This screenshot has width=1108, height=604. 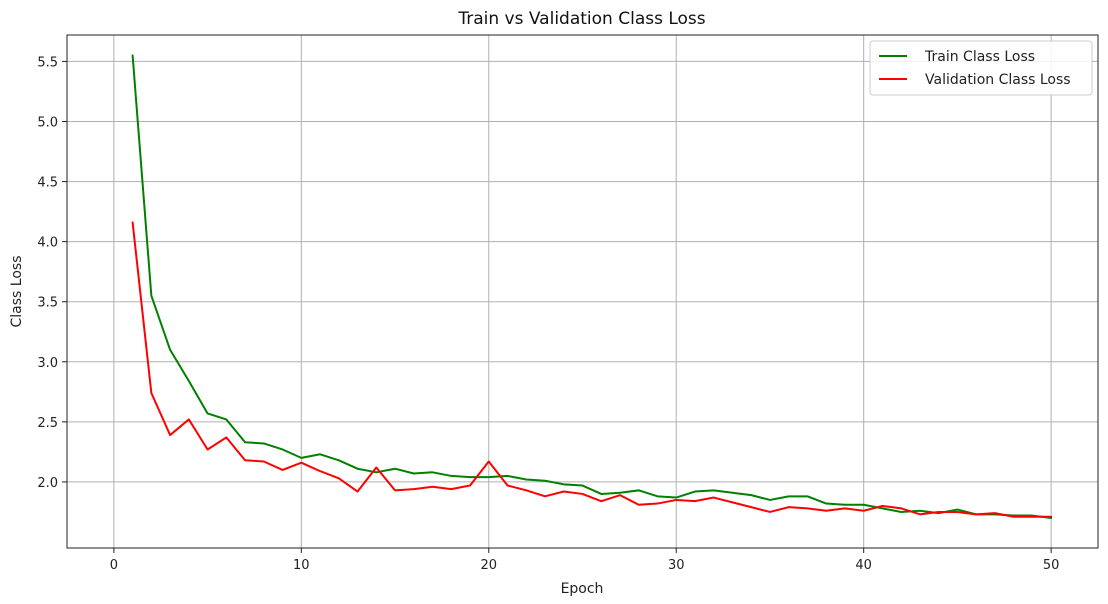 I want to click on x-tick-label: 30, so click(x=676, y=565).